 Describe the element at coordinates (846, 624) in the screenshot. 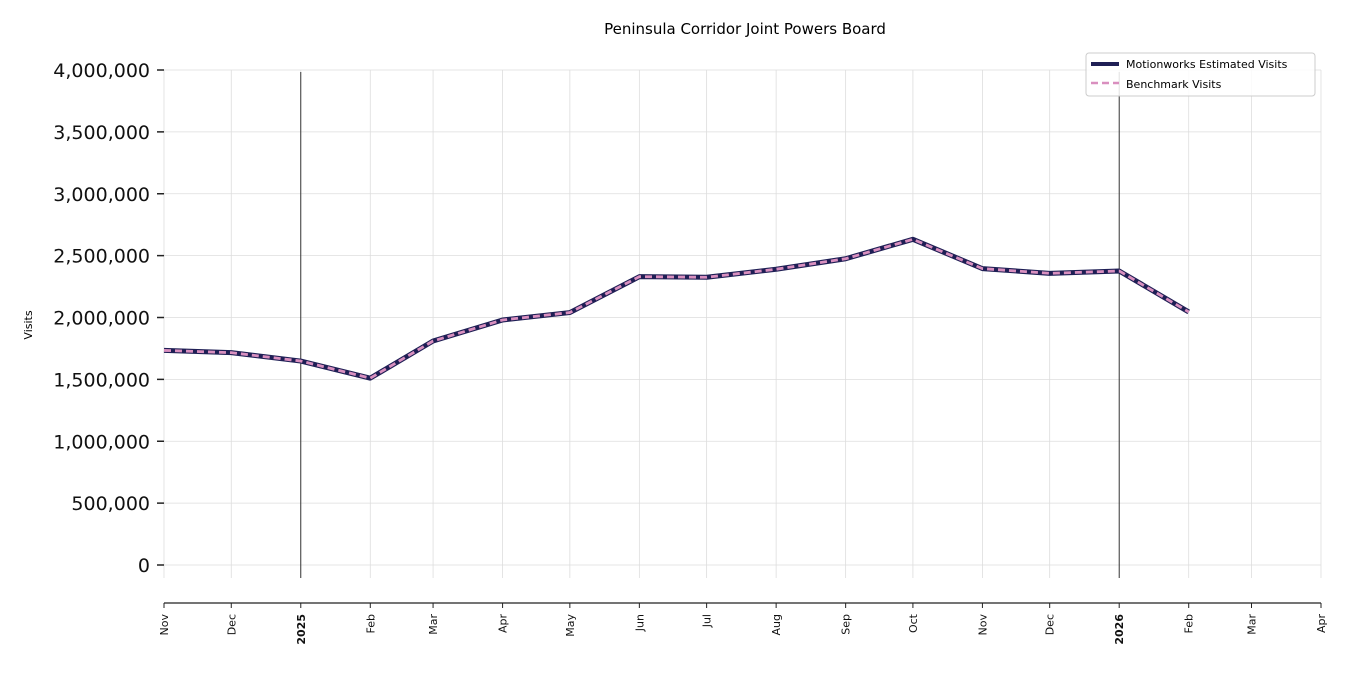

I see `x-tick-label: Sep` at that location.